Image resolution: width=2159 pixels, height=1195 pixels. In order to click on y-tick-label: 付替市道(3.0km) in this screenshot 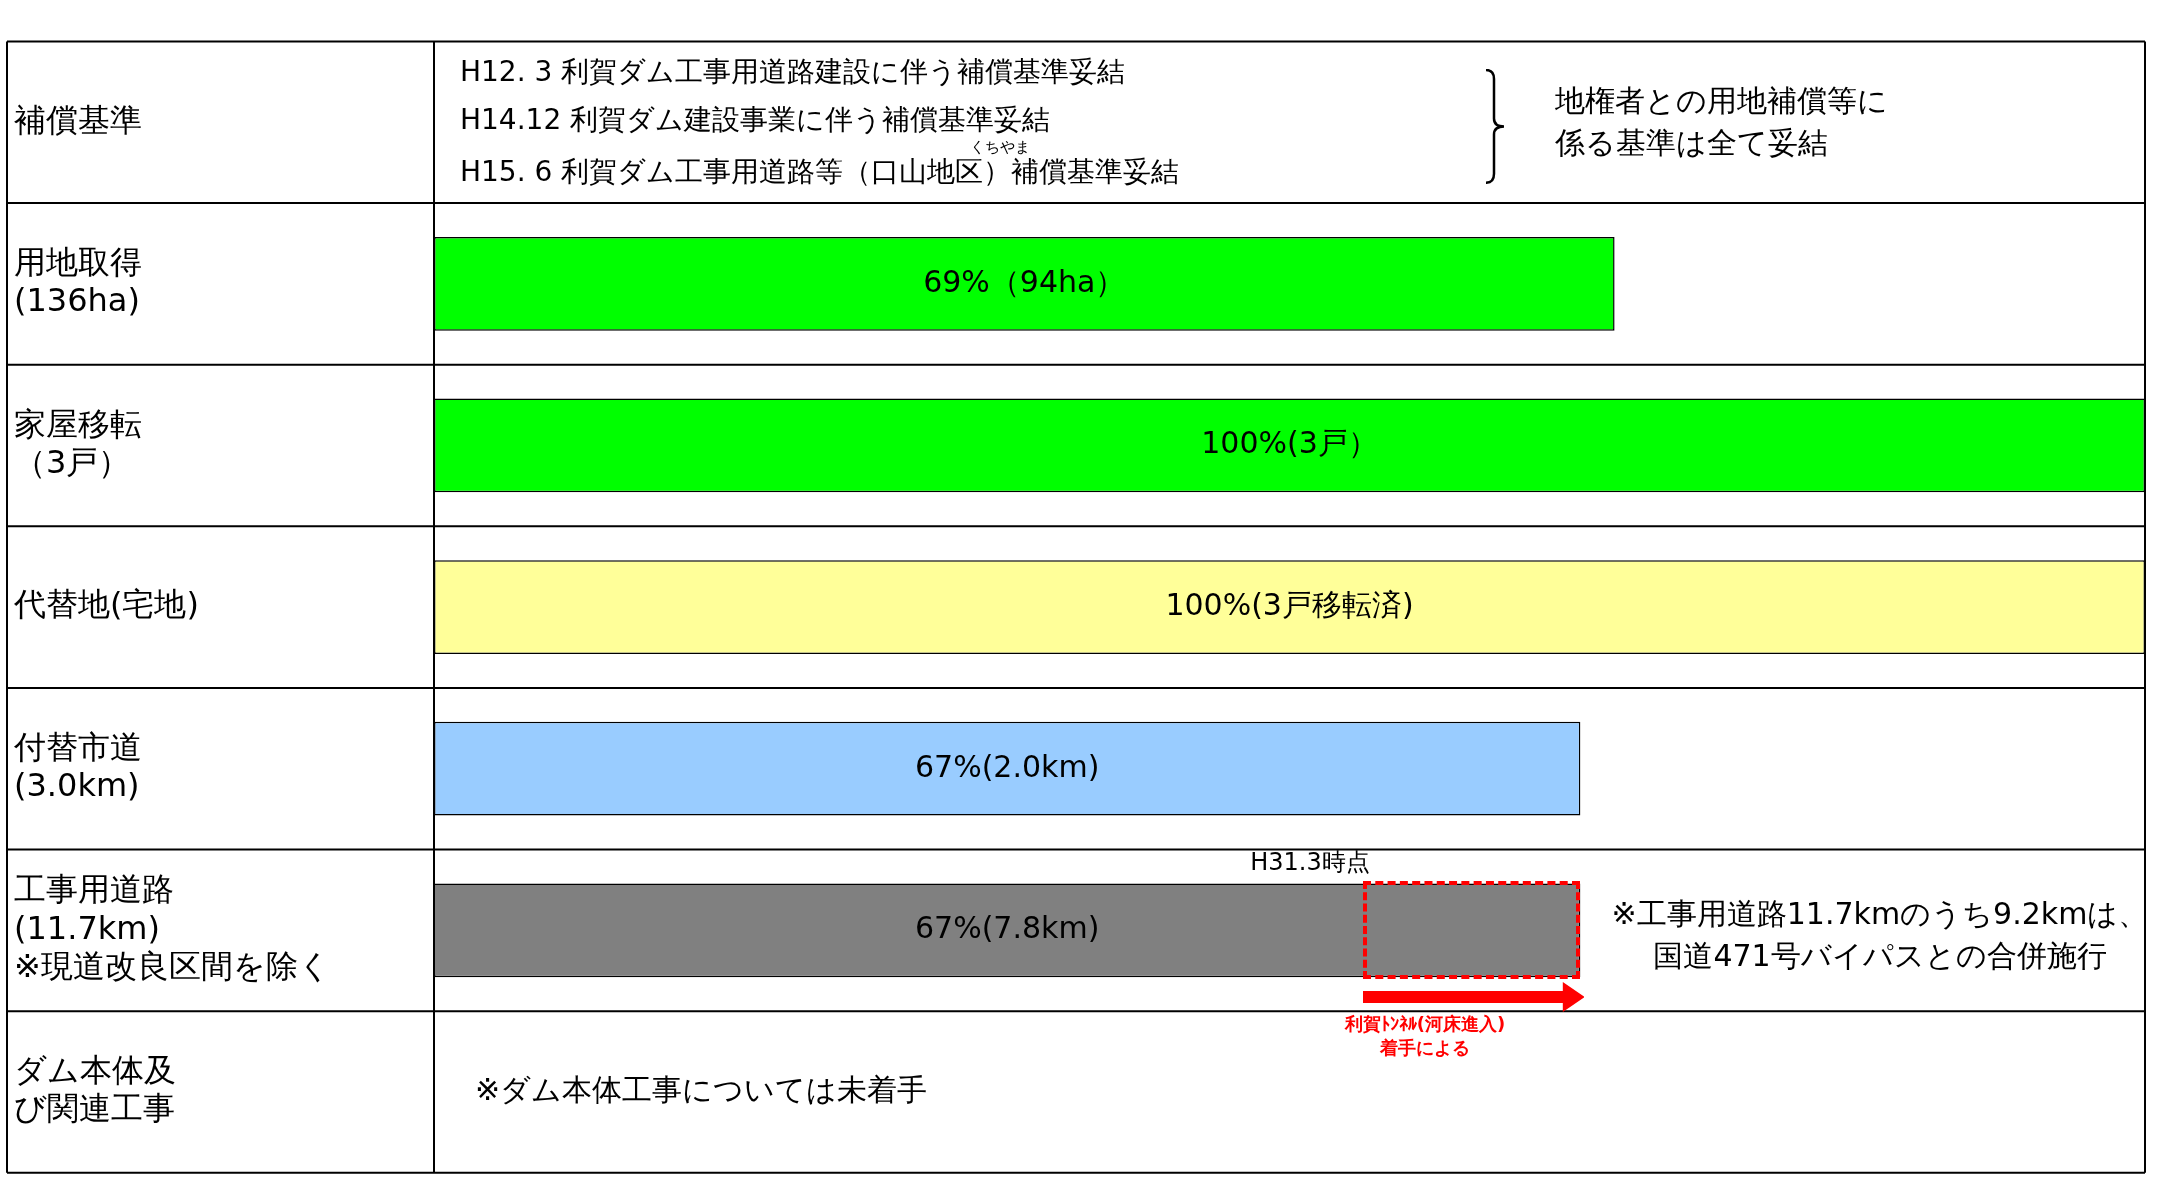, I will do `click(77, 766)`.